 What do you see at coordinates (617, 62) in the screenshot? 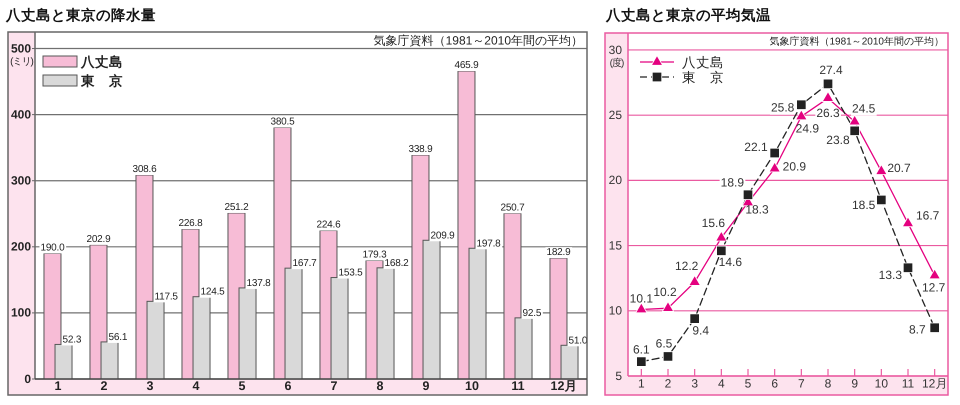
I see `y-axis-title: (度)` at bounding box center [617, 62].